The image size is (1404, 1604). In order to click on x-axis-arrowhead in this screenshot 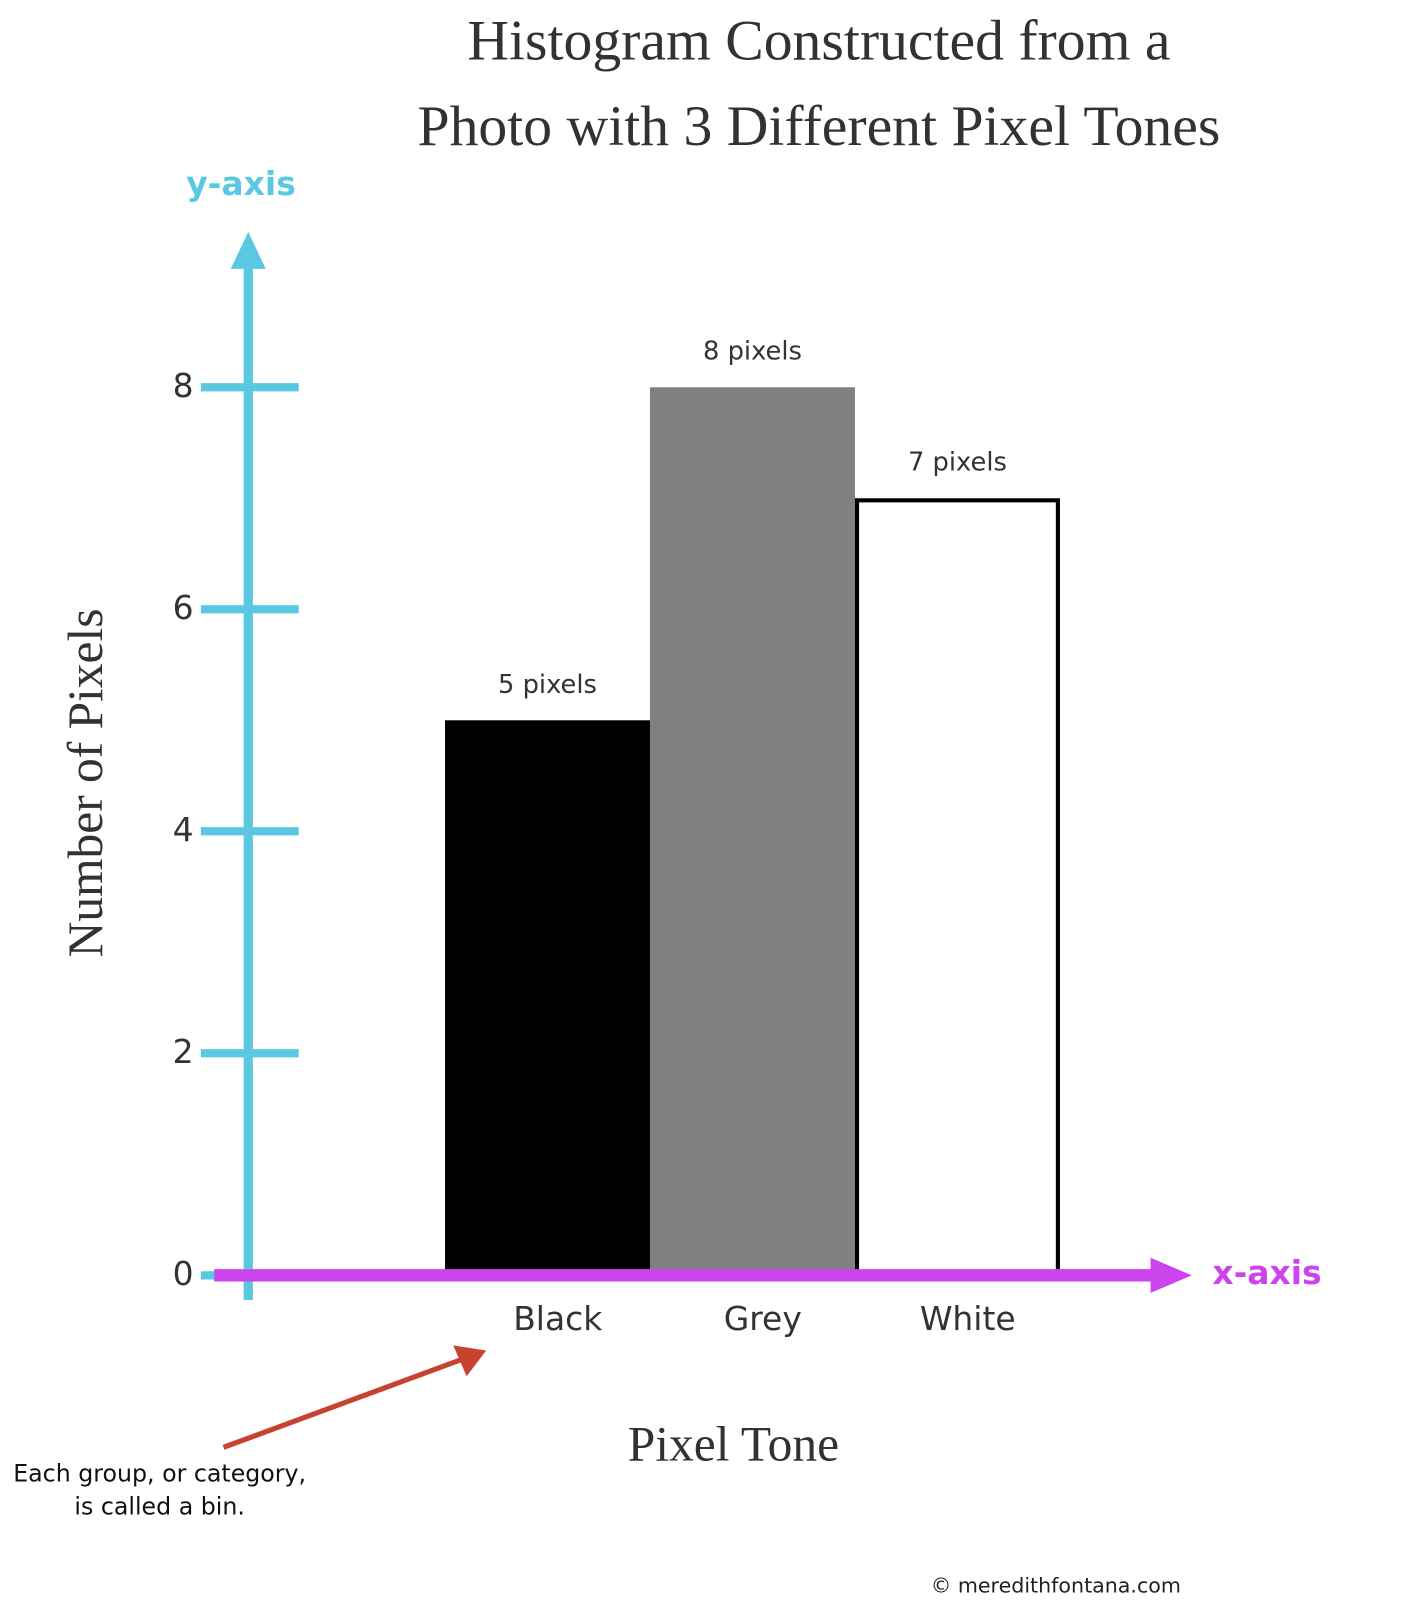, I will do `click(1171, 1275)`.